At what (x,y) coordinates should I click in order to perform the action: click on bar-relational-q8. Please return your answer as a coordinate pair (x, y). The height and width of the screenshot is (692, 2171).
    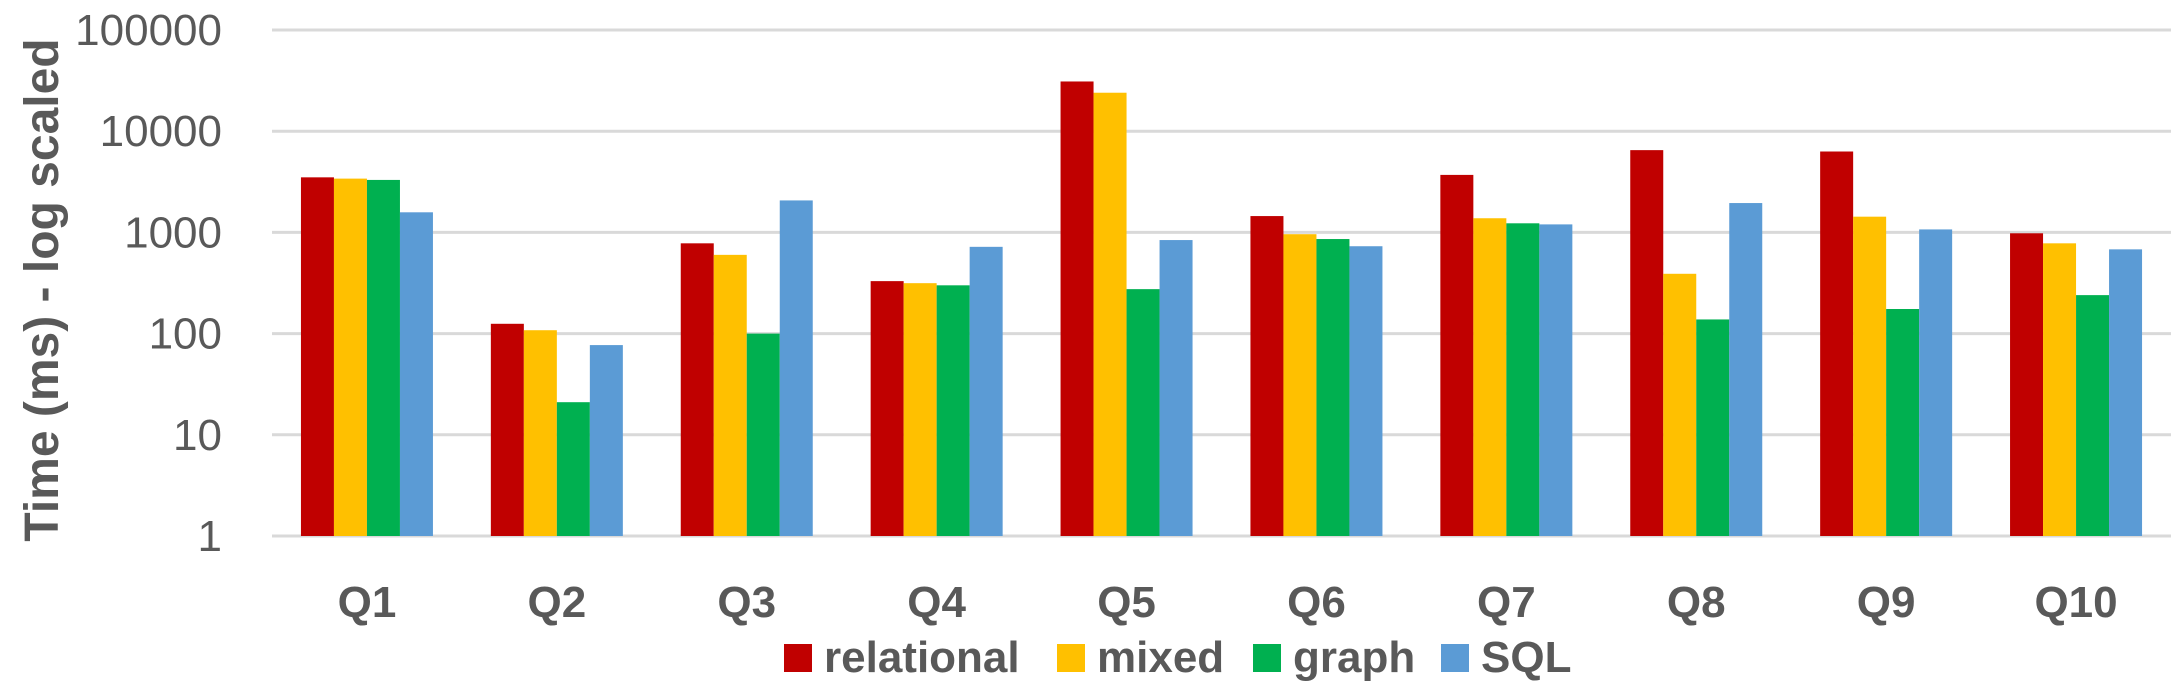
    Looking at the image, I should click on (1647, 343).